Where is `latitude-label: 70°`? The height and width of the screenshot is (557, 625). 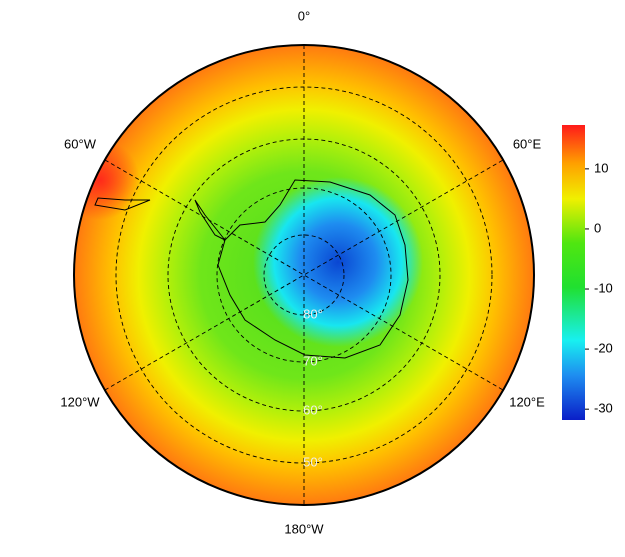
latitude-label: 70° is located at coordinates (313, 360).